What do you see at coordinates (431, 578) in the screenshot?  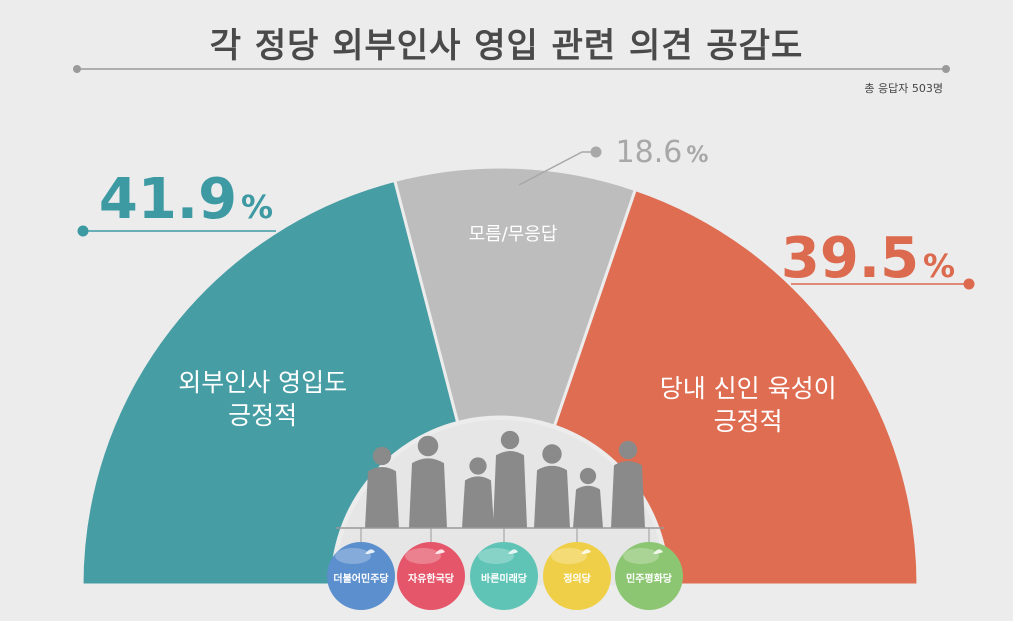 I see `party-name-2: 자유한국당` at bounding box center [431, 578].